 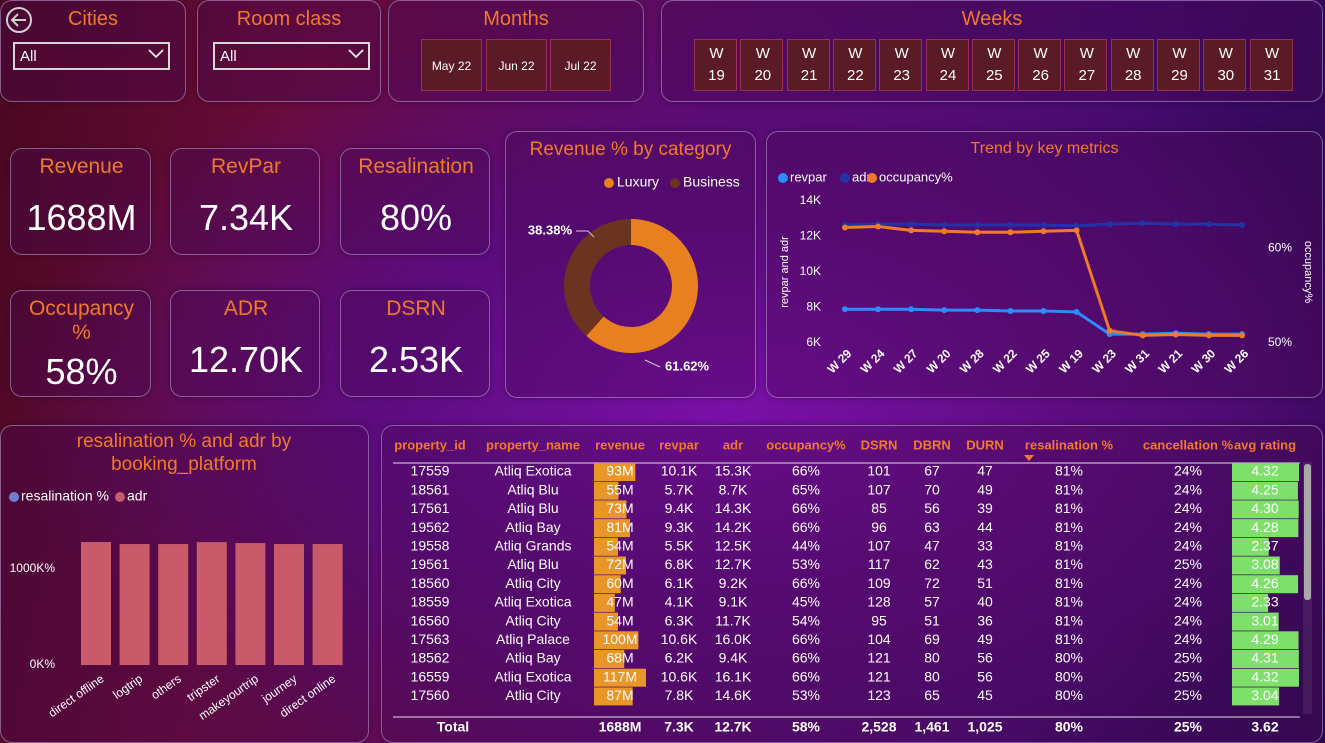 What do you see at coordinates (81, 217) in the screenshot?
I see `kpi-value: 1688M` at bounding box center [81, 217].